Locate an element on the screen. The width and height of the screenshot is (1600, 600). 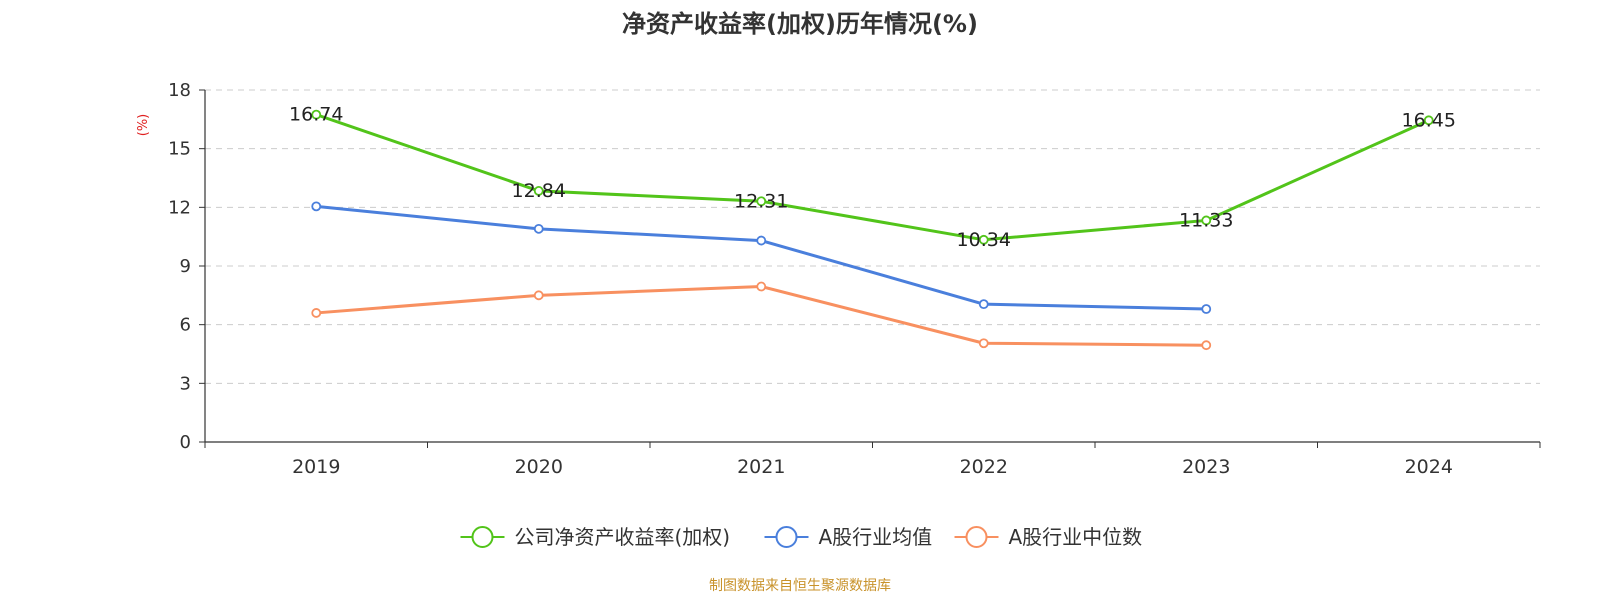
data-label: 16.45 is located at coordinates (1429, 120).